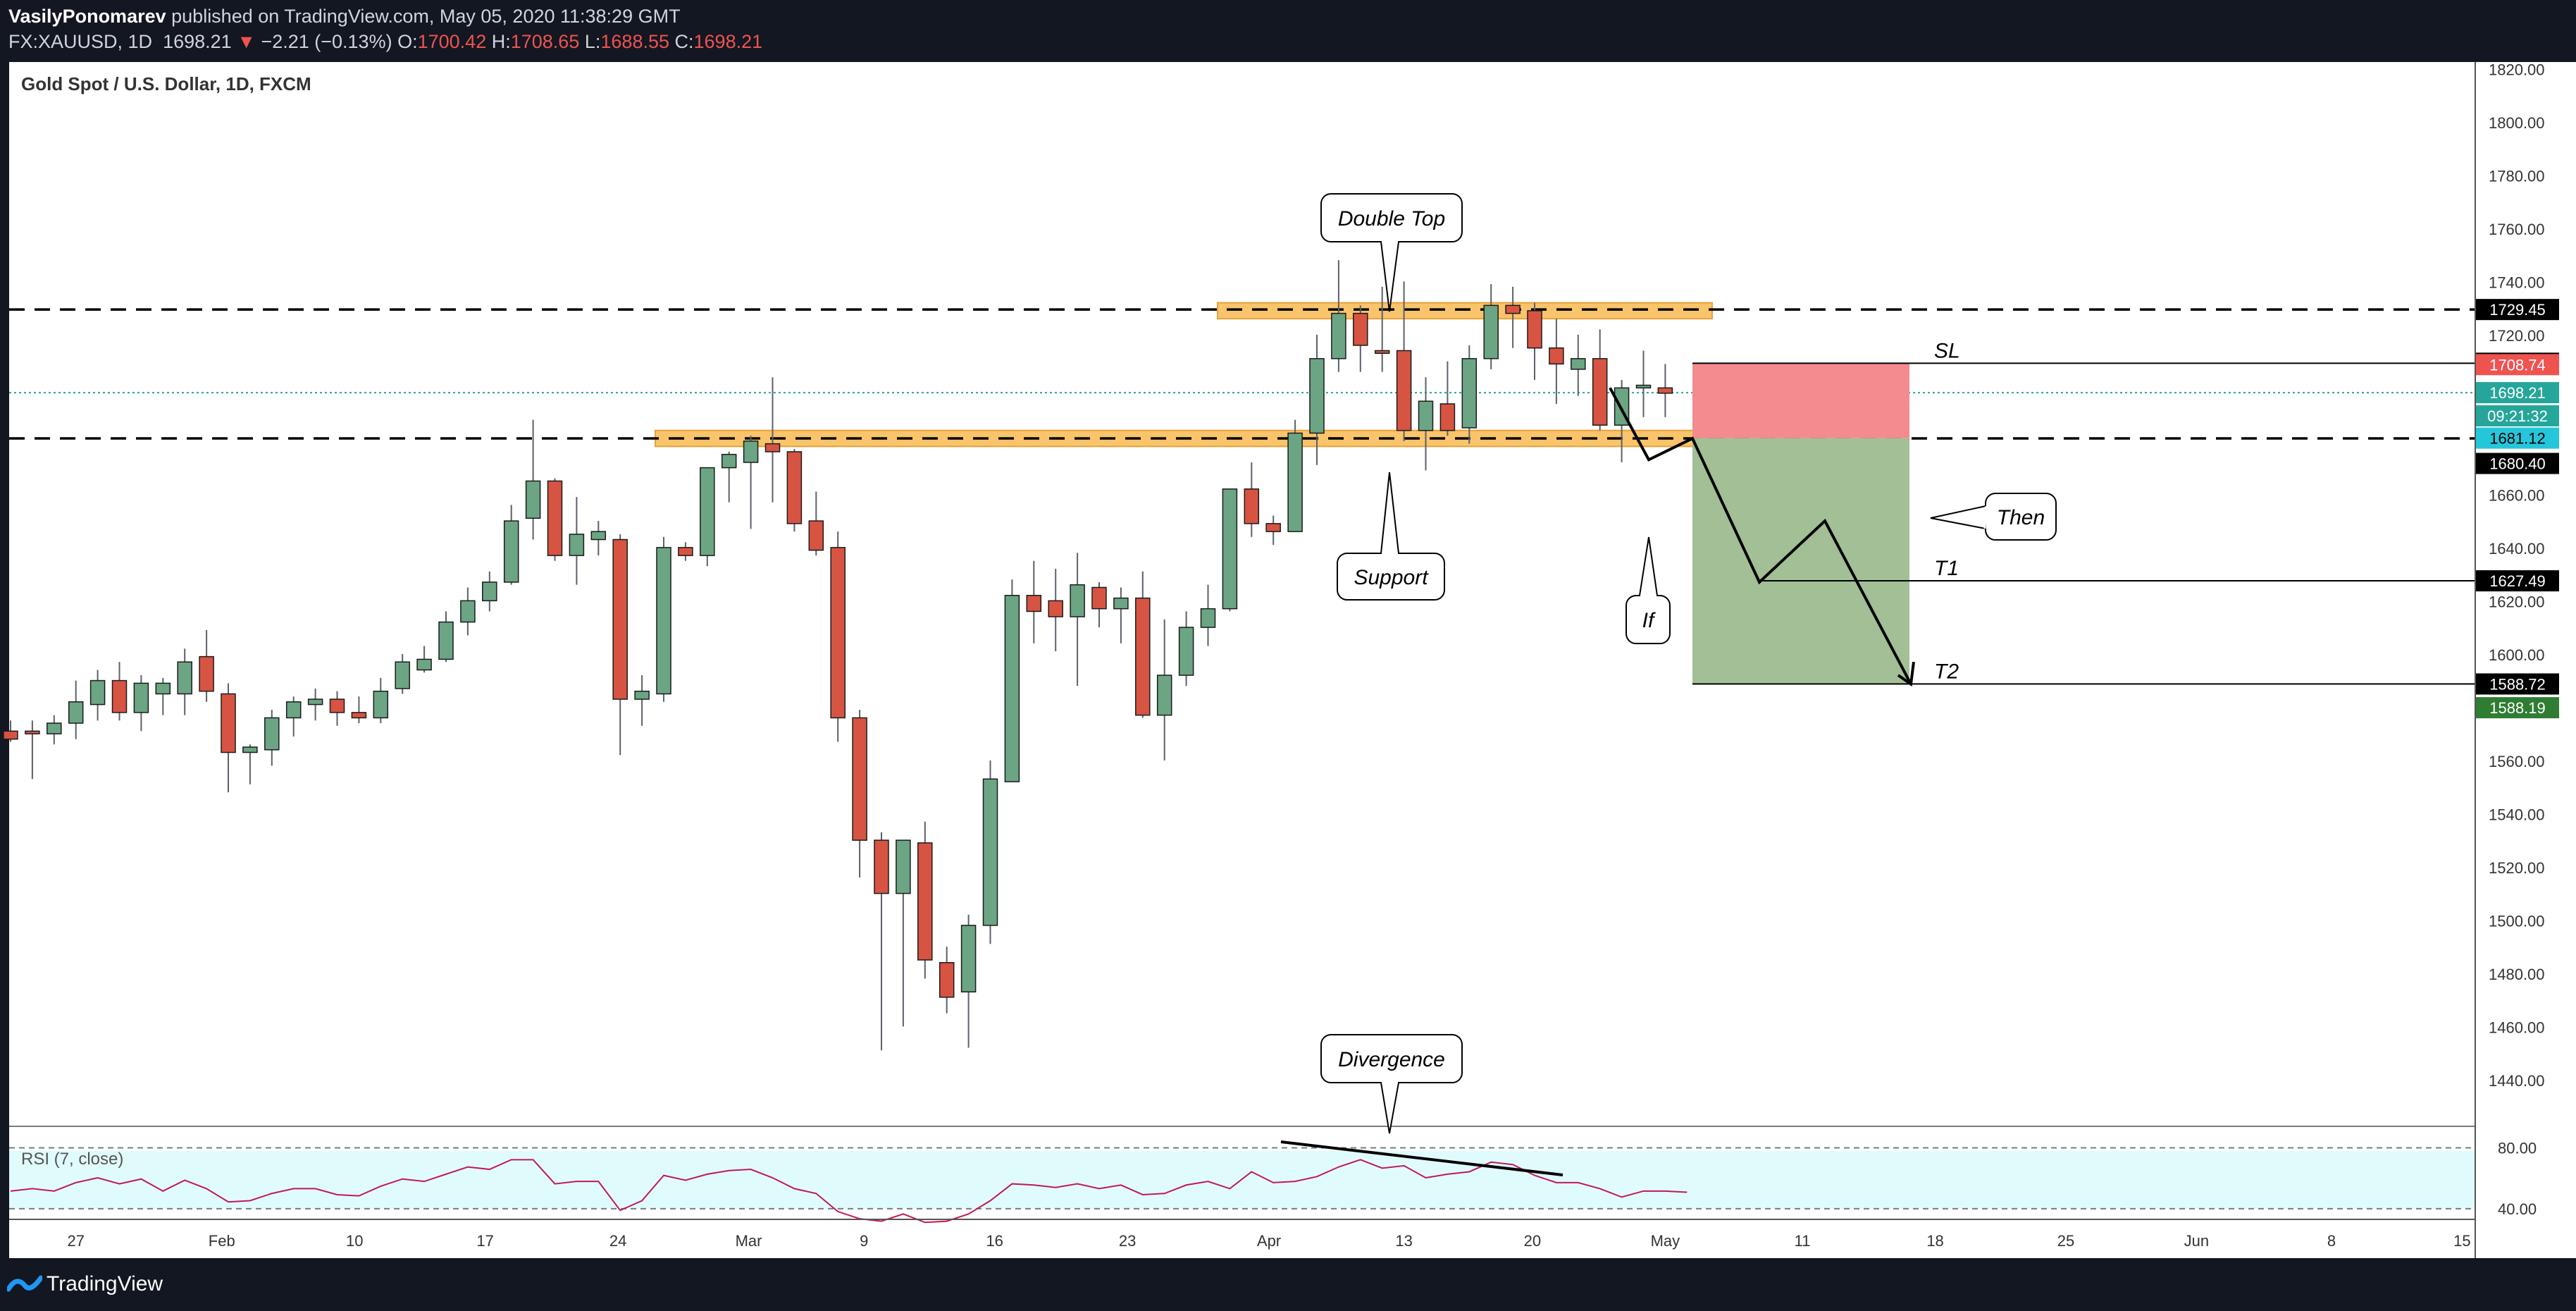 The height and width of the screenshot is (1311, 2576). I want to click on price-label-tag: 1588.72, so click(2517, 684).